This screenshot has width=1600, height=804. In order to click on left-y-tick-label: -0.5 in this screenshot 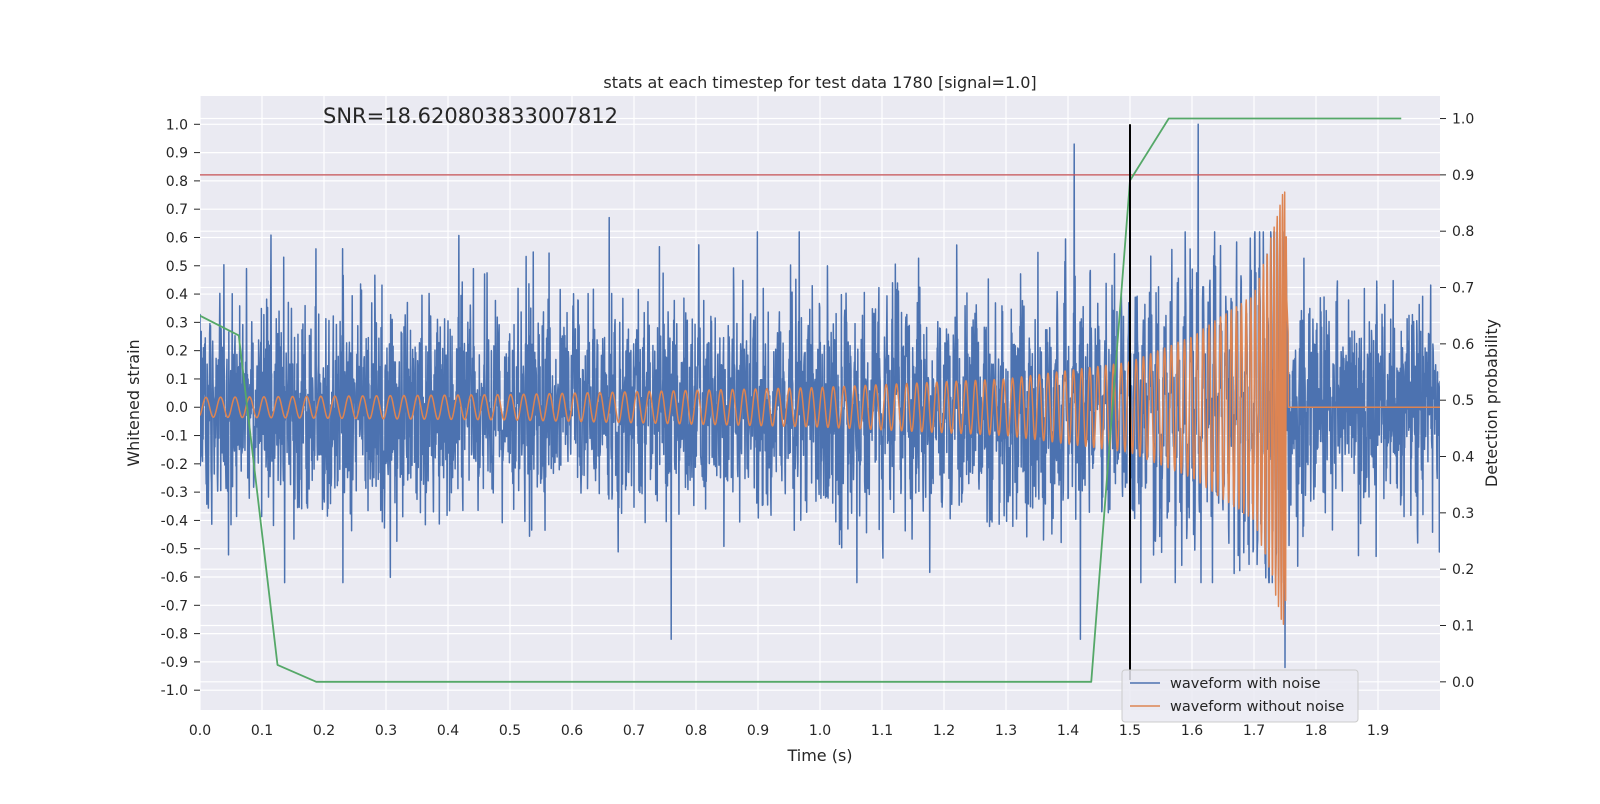, I will do `click(174, 550)`.